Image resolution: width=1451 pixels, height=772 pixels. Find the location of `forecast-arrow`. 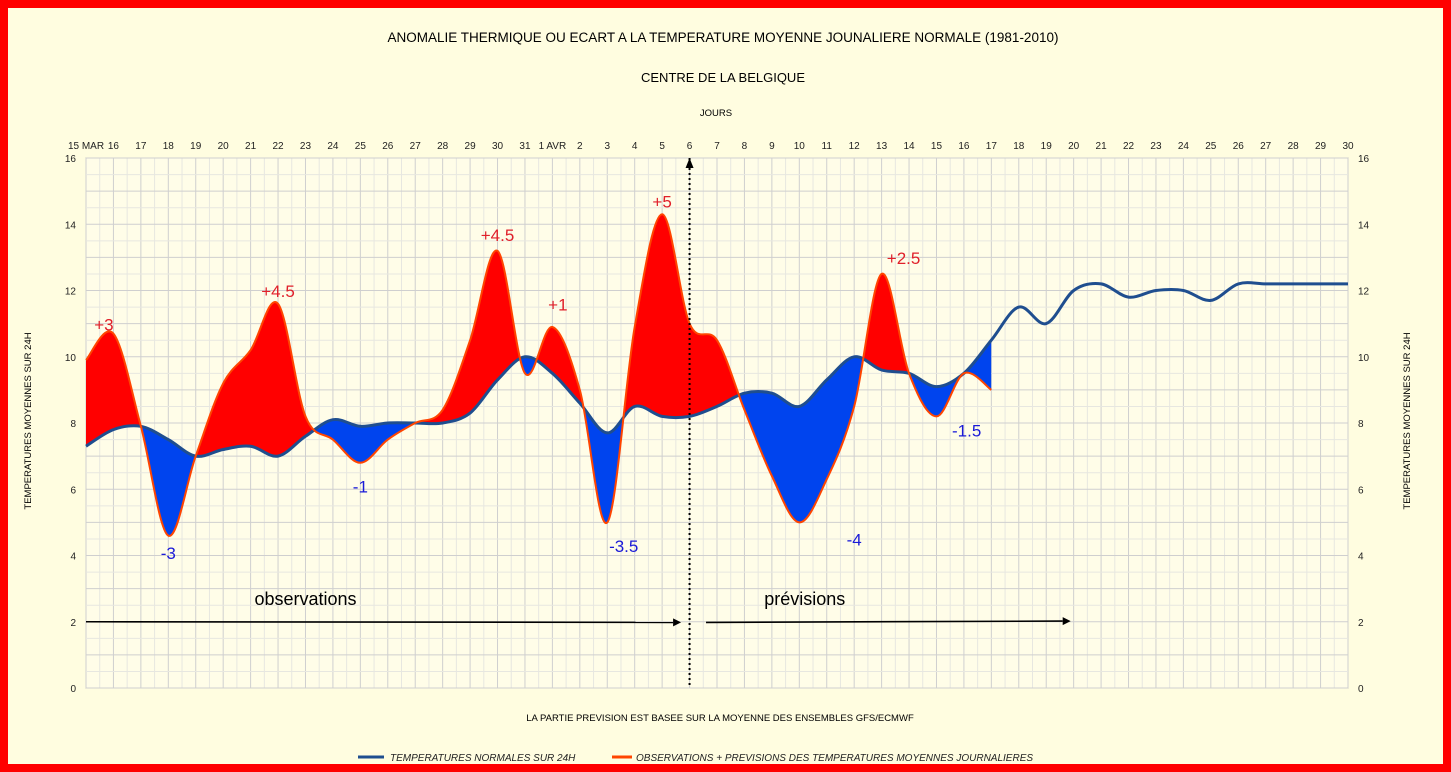

forecast-arrow is located at coordinates (884, 622).